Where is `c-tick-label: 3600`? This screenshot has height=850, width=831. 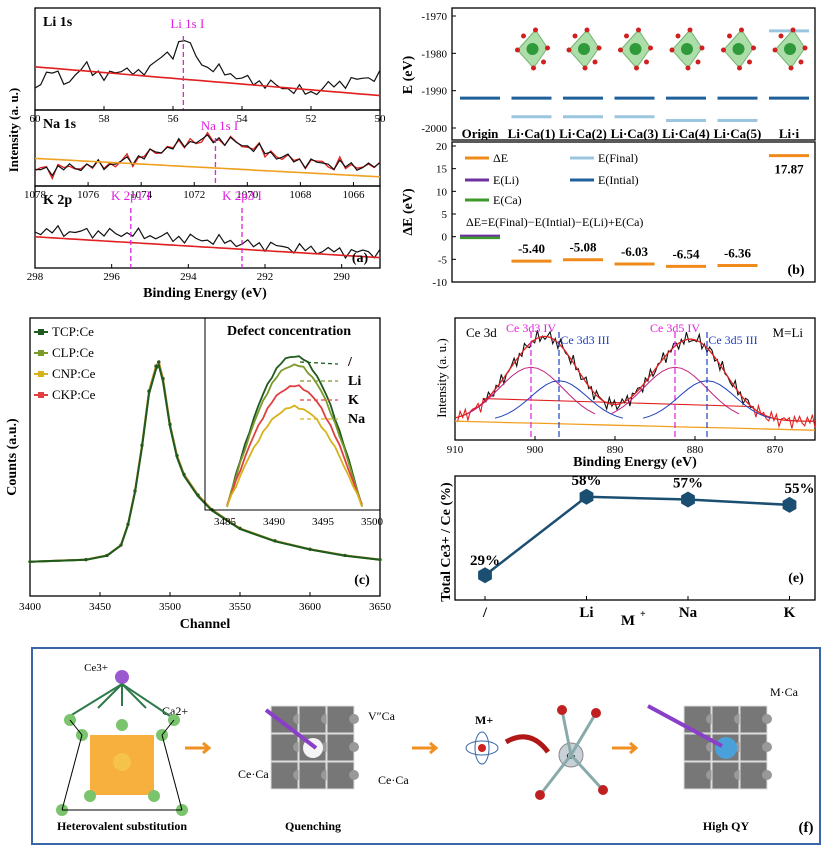
c-tick-label: 3600 is located at coordinates (310, 607).